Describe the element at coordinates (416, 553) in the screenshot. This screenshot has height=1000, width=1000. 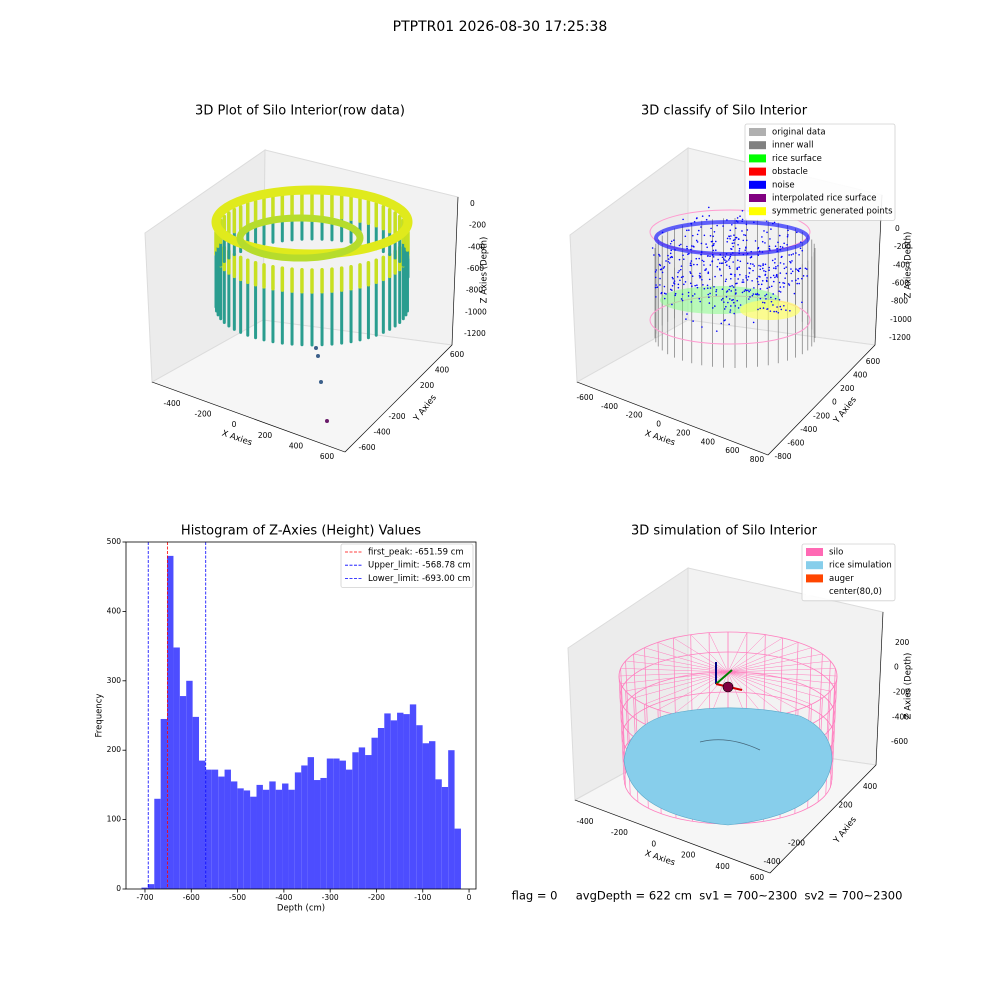
I see `legend-label: first_peak: -651.59 cm` at that location.